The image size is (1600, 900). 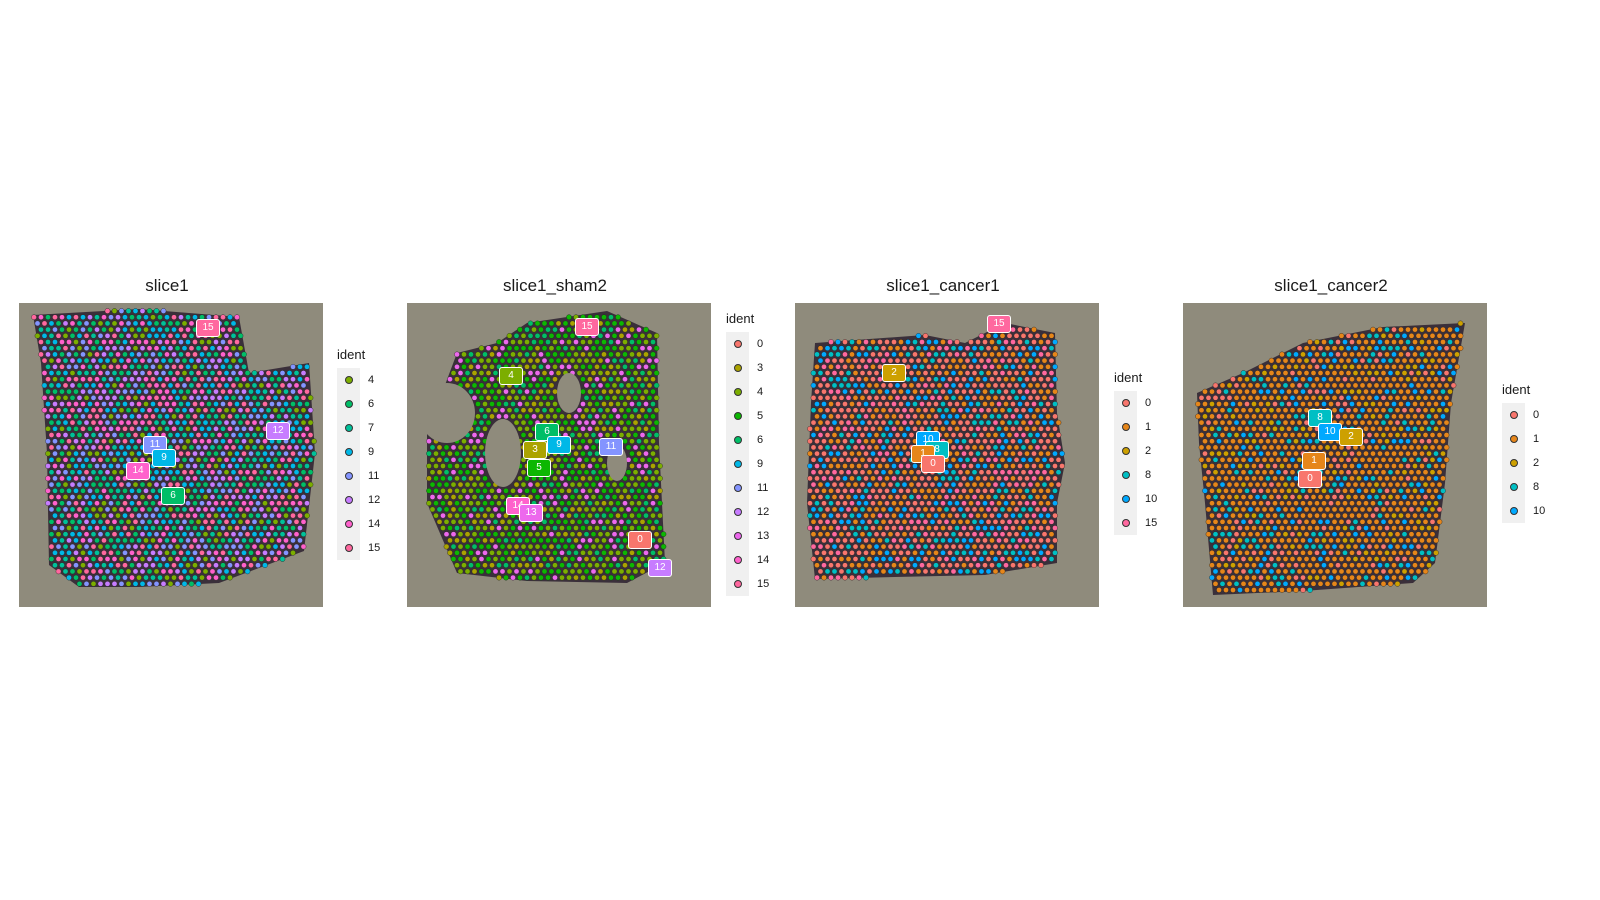 What do you see at coordinates (763, 584) in the screenshot?
I see `legend-label: 15` at bounding box center [763, 584].